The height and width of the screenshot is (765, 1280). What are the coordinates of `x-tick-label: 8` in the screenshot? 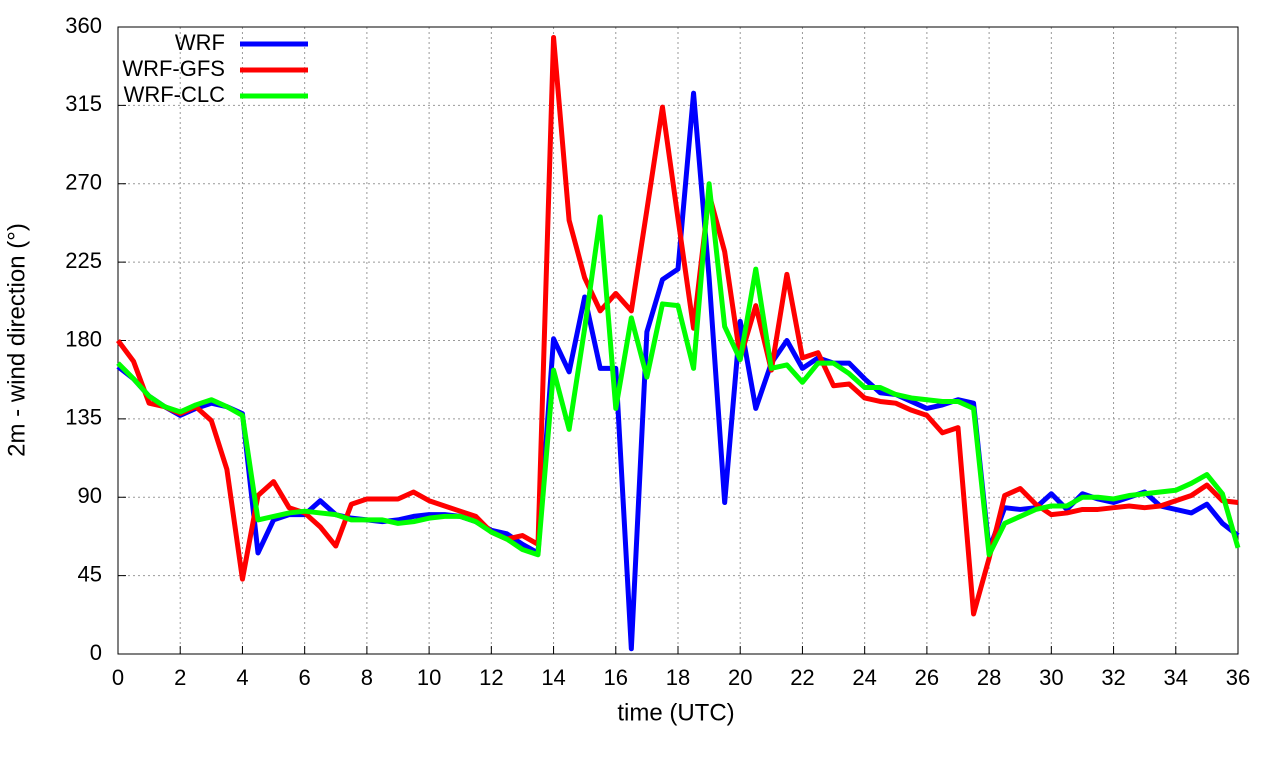 It's located at (367, 677).